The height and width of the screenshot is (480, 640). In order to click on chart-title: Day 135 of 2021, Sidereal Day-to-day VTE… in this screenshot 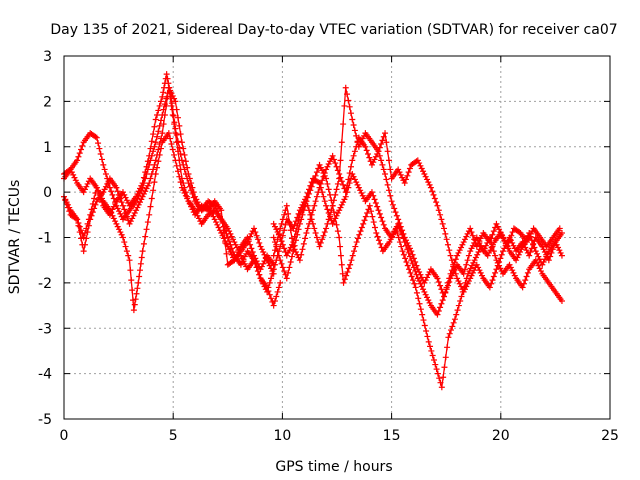, I will do `click(333, 30)`.